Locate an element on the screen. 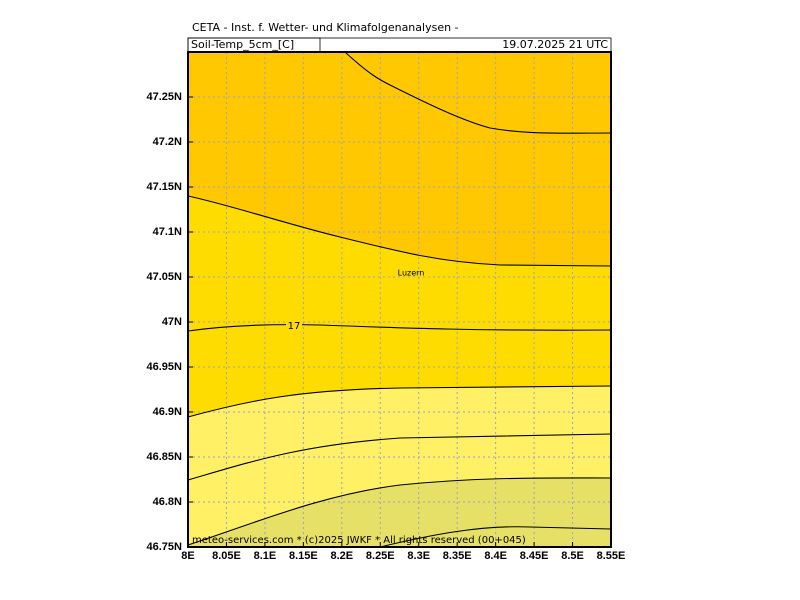 The image size is (800, 600). contour-label: 17 is located at coordinates (294, 326).